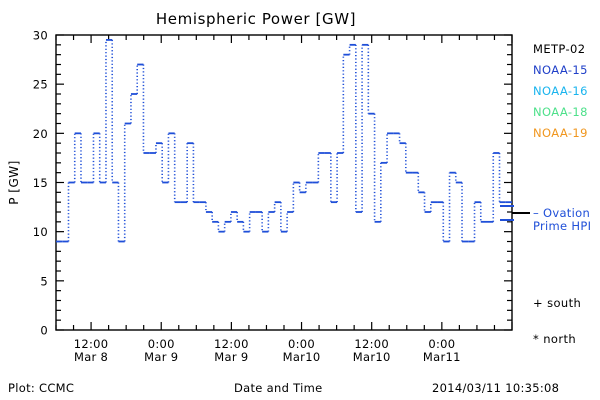  What do you see at coordinates (278, 388) in the screenshot?
I see `footer-axis-label: Date and Time` at bounding box center [278, 388].